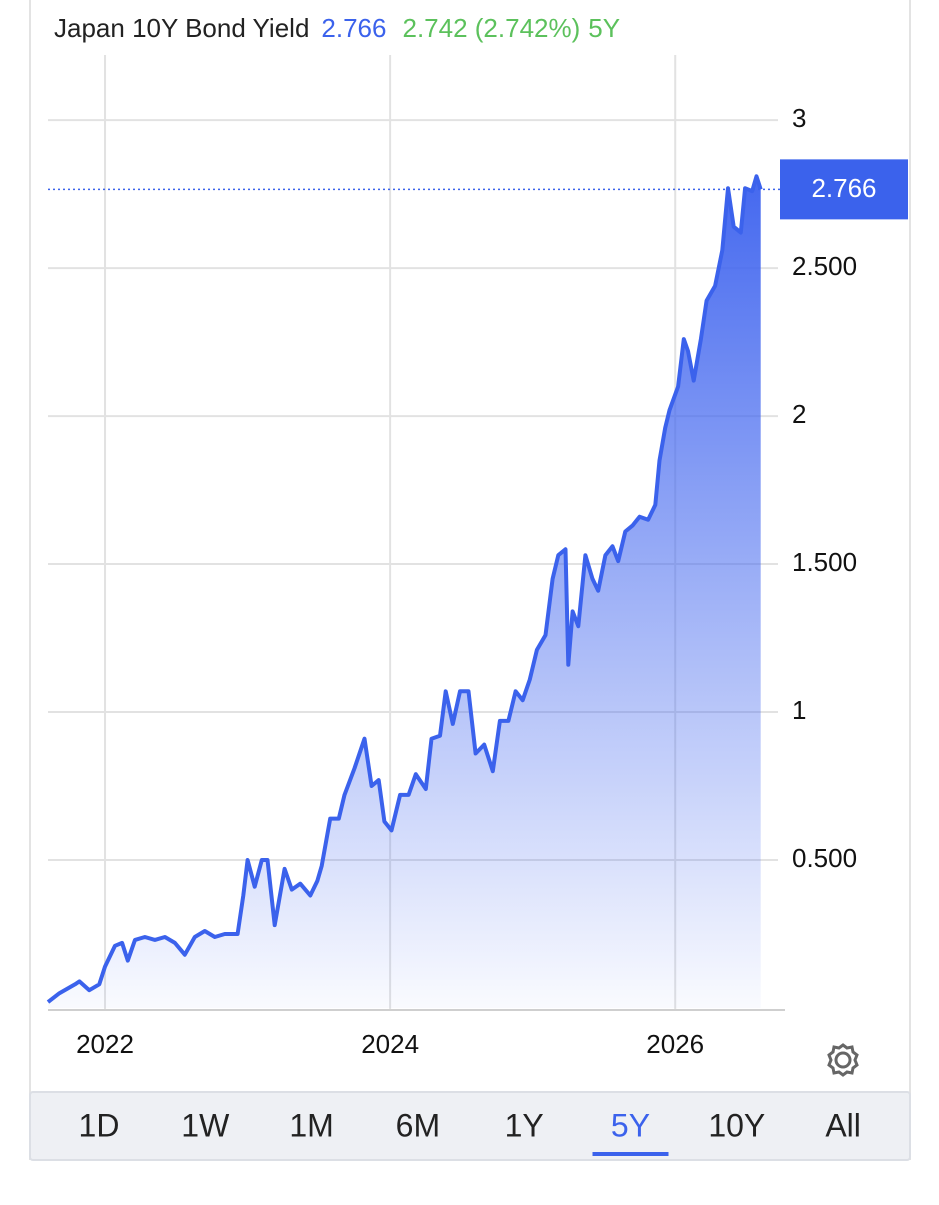  Describe the element at coordinates (470, 1131) in the screenshot. I see `range-tabs: 1D 1W 1M 6M 1Y 5Y 10Y All` at that location.